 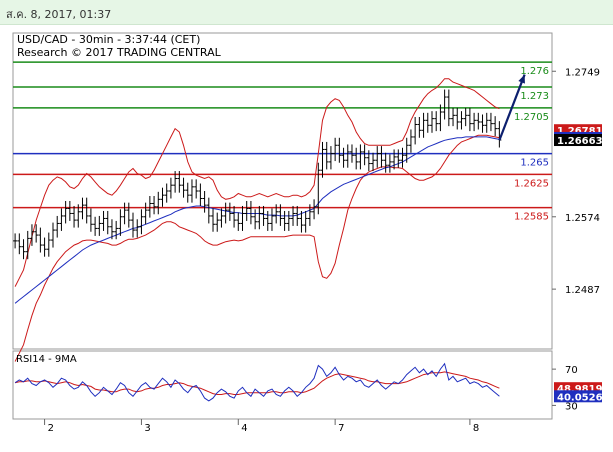 What do you see at coordinates (108, 39) in the screenshot?
I see `chart-title: USD/CAD - 30min - 3:37:44 (CET)` at bounding box center [108, 39].